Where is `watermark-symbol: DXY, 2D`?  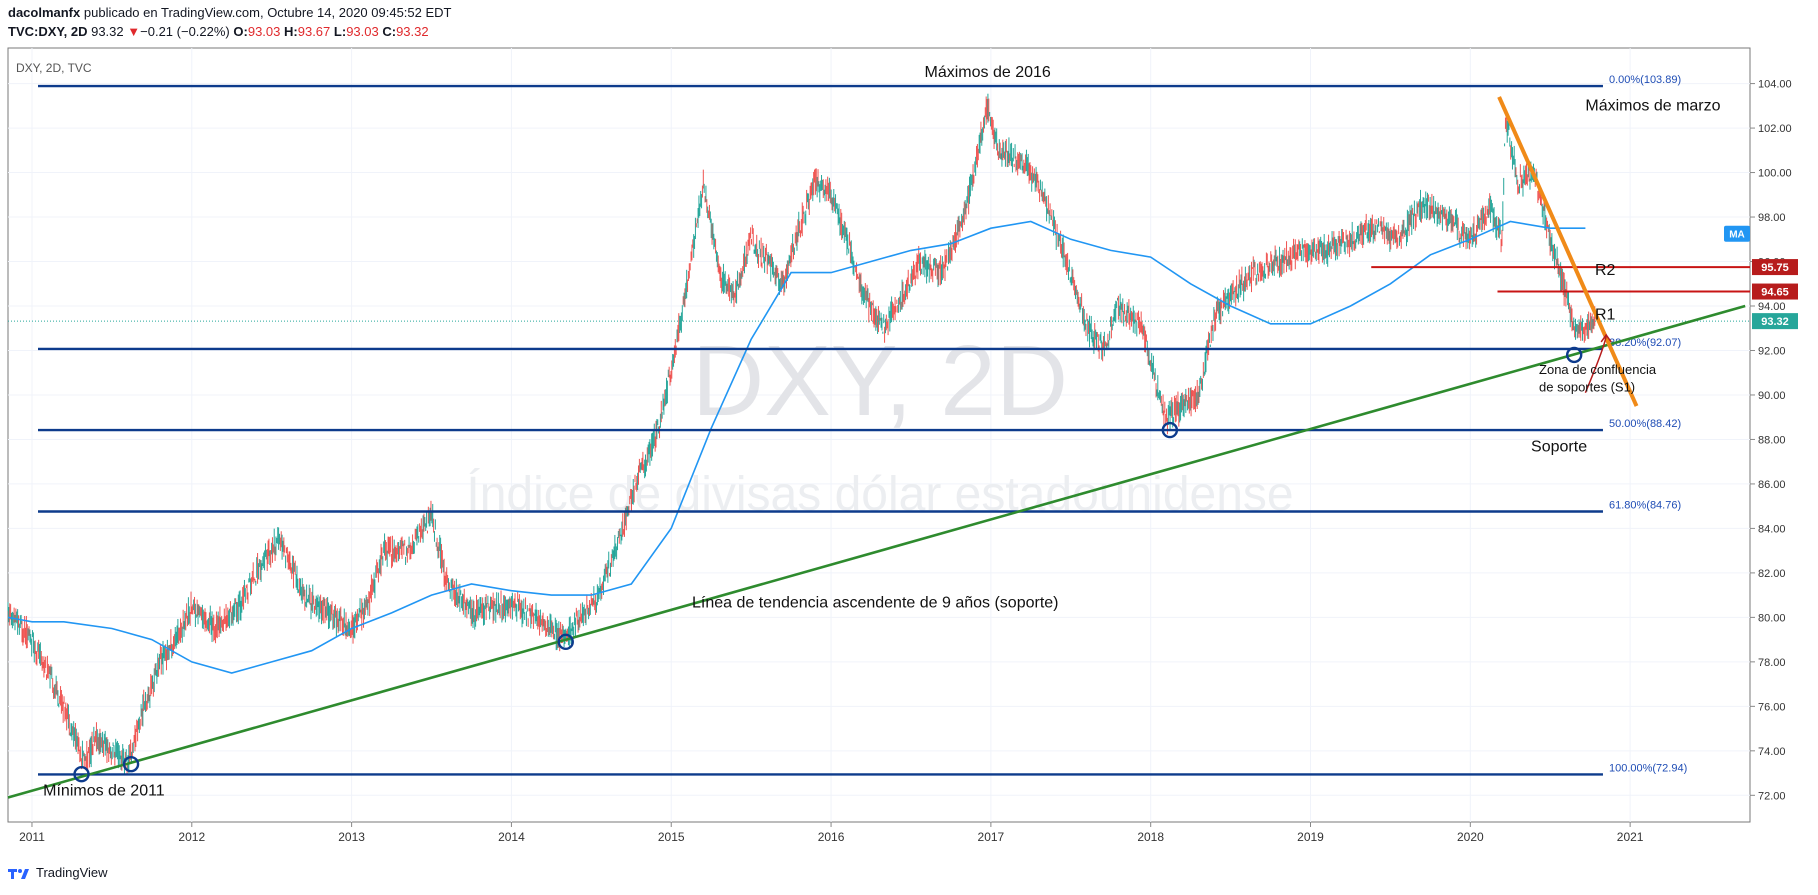
watermark-symbol: DXY, 2D is located at coordinates (880, 381).